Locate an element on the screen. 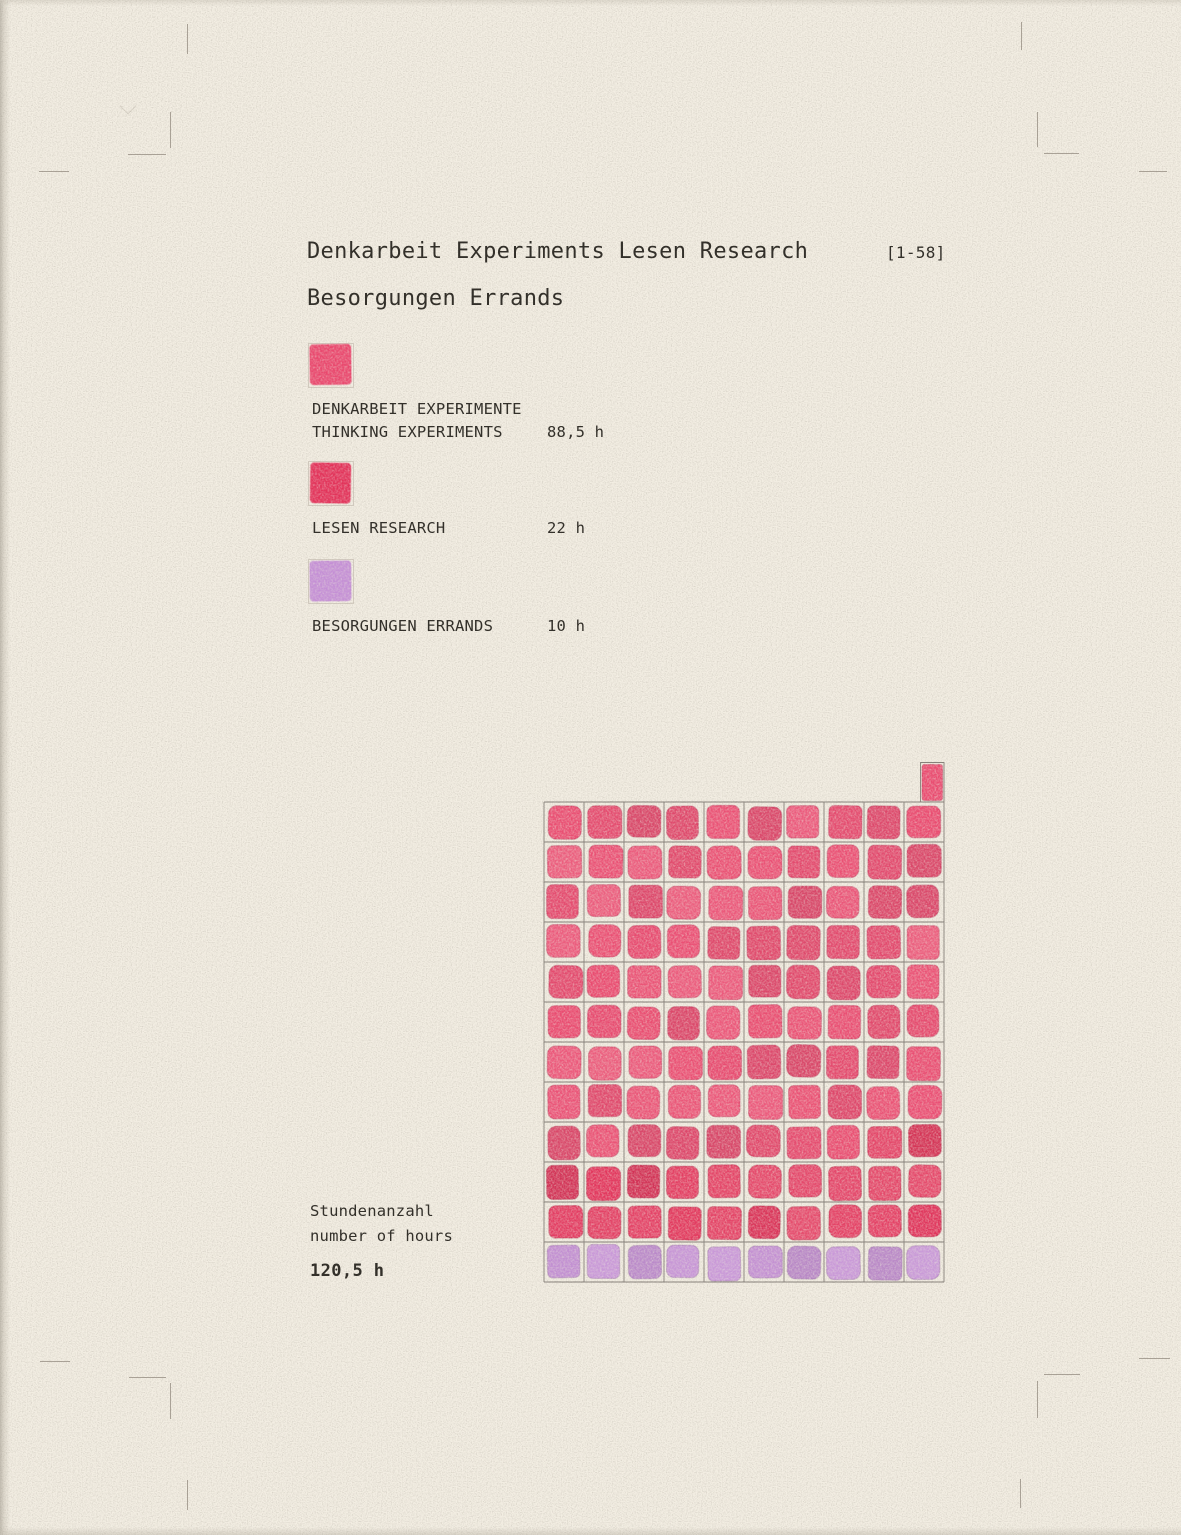  legend-label-research: LESEN RESEARCH is located at coordinates (379, 528).